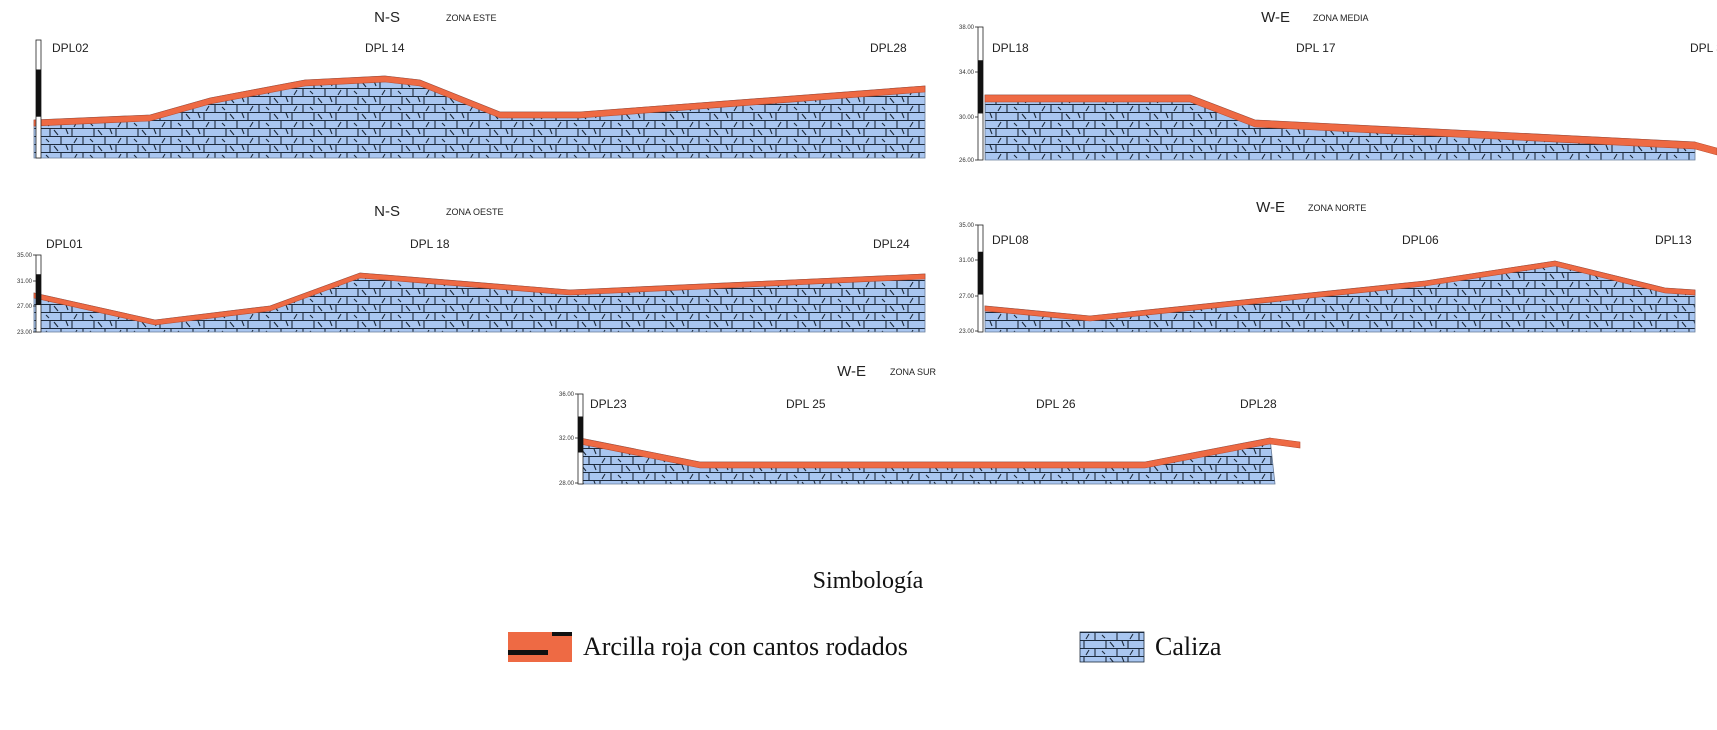 This screenshot has width=1717, height=730. What do you see at coordinates (567, 439) in the screenshot?
I see `scale-label: 32.00` at bounding box center [567, 439].